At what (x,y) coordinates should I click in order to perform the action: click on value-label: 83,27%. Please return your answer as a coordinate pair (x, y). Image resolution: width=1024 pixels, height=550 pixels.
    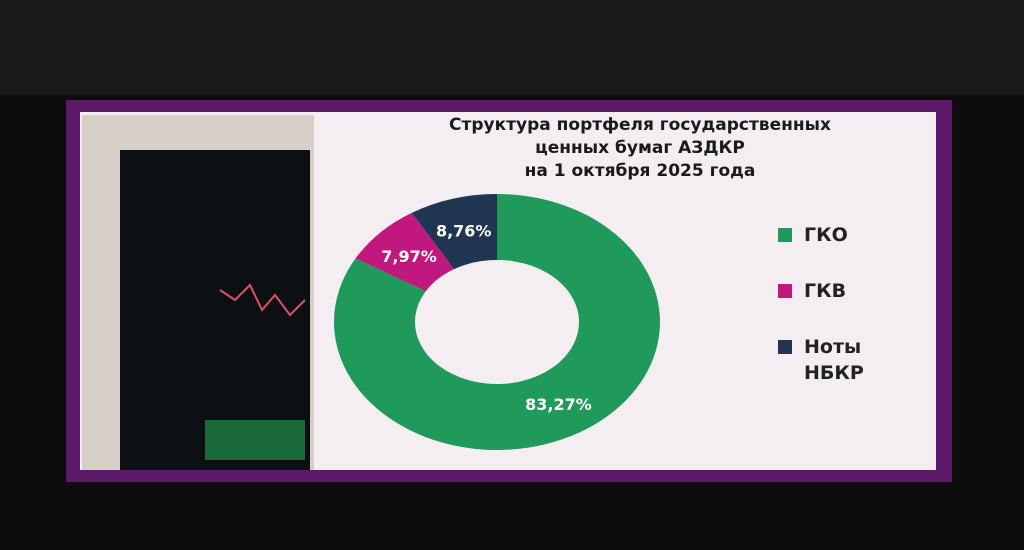
    Looking at the image, I should click on (558, 404).